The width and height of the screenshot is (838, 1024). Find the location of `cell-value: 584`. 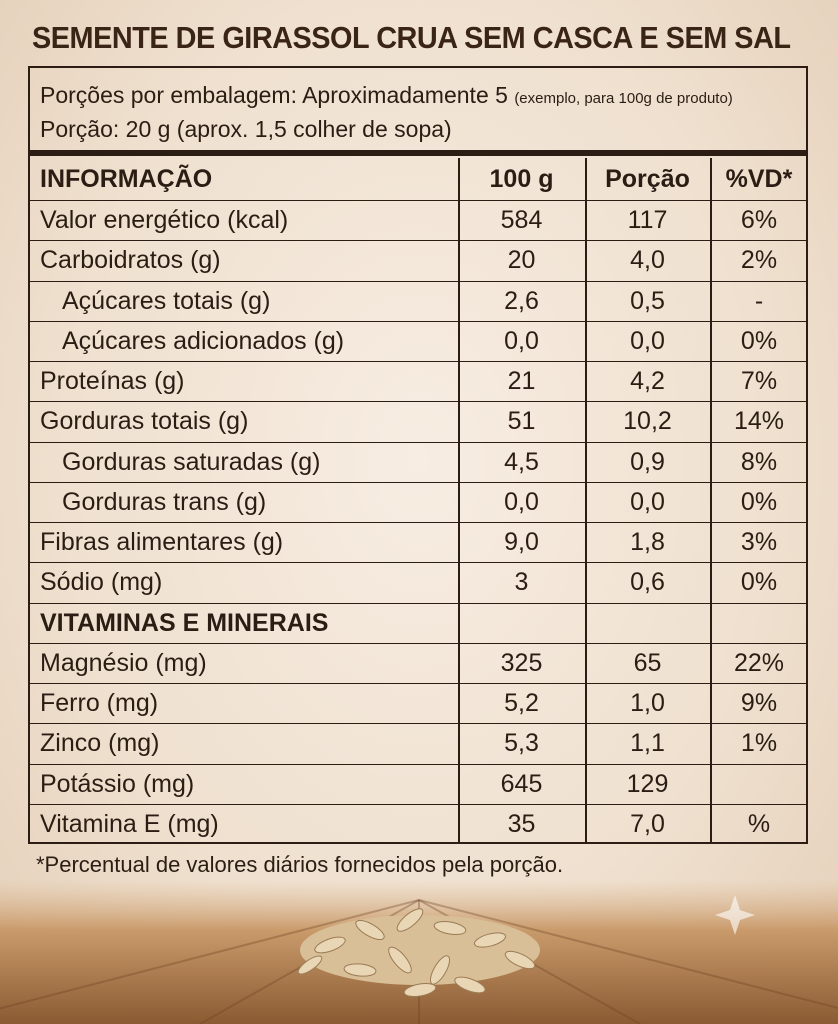

cell-value: 584 is located at coordinates (521, 220).